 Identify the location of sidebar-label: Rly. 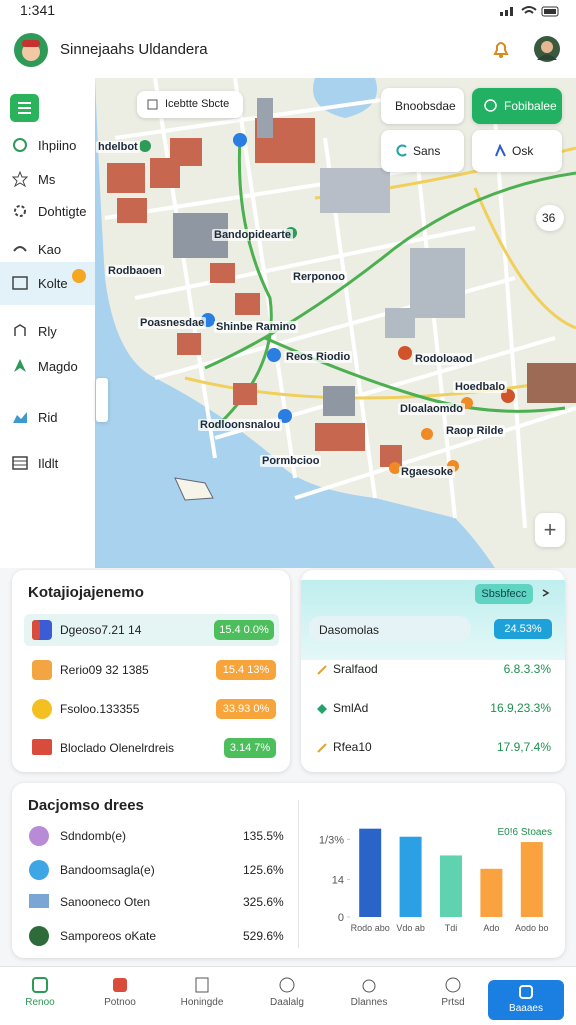
(47, 331).